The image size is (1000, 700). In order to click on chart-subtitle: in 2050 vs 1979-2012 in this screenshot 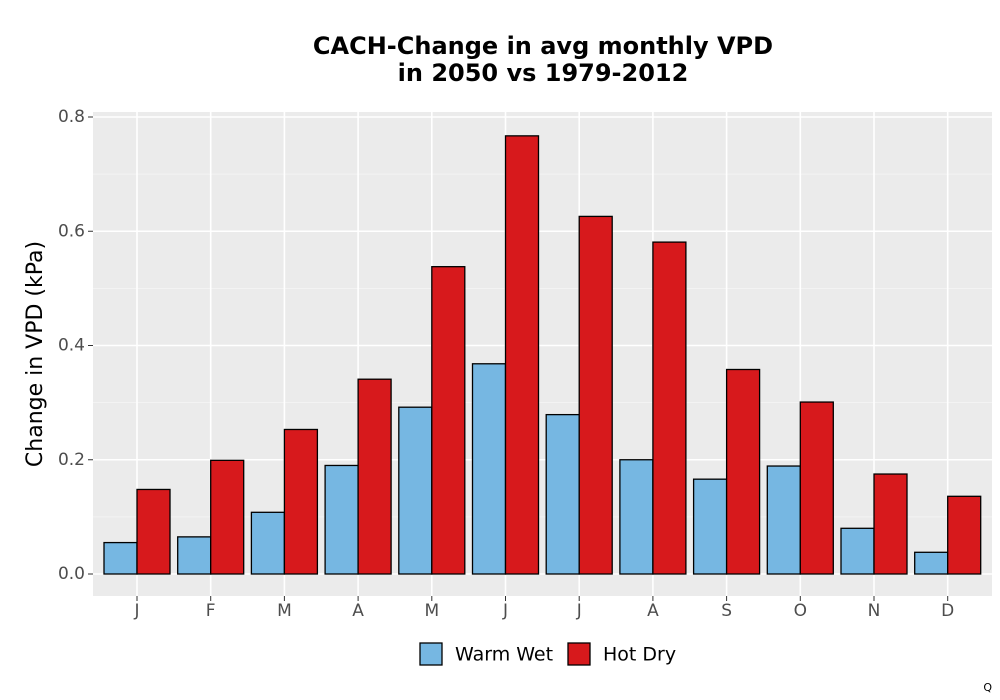, I will do `click(543, 73)`.